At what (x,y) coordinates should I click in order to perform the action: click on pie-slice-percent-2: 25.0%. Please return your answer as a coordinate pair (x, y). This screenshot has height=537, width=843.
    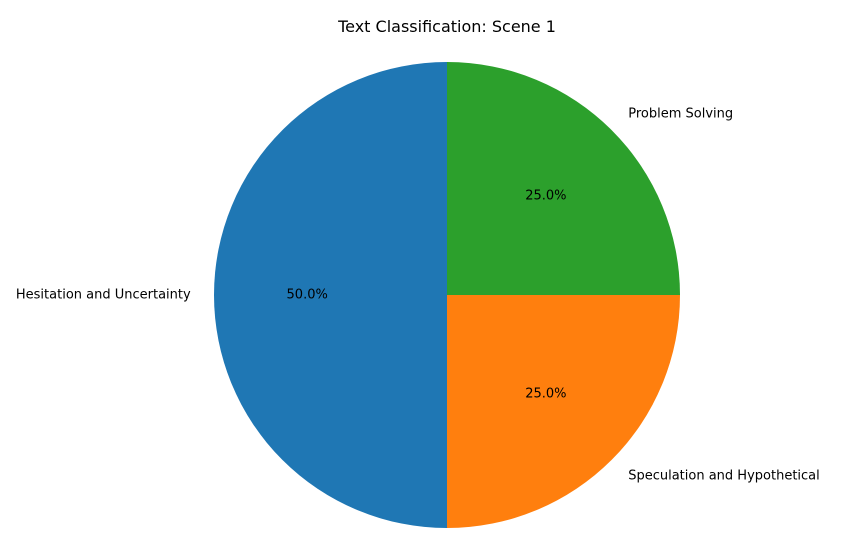
    Looking at the image, I should click on (545, 196).